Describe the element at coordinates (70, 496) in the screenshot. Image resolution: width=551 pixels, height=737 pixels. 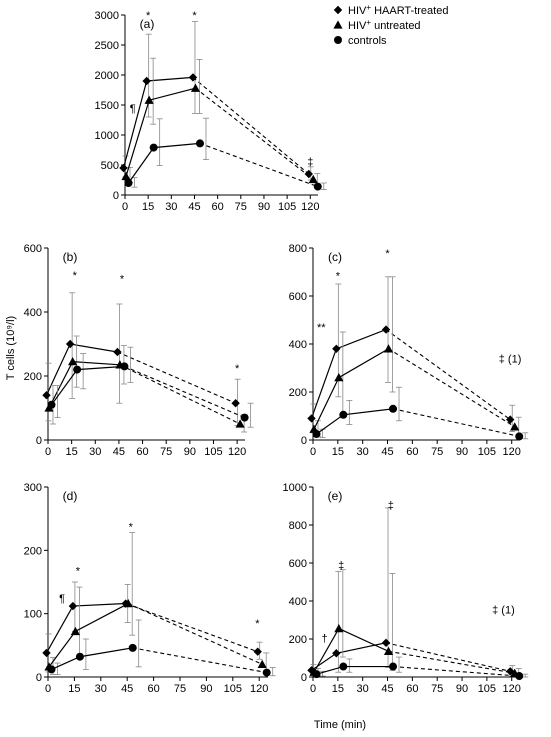
I see `panel-label-d: (d)` at that location.